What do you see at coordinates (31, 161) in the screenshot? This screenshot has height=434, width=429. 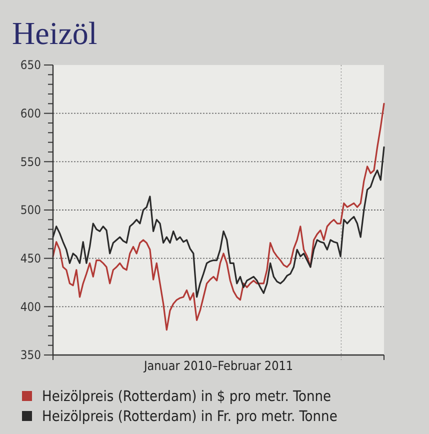 I see `y-tick-label: 550` at bounding box center [31, 161].